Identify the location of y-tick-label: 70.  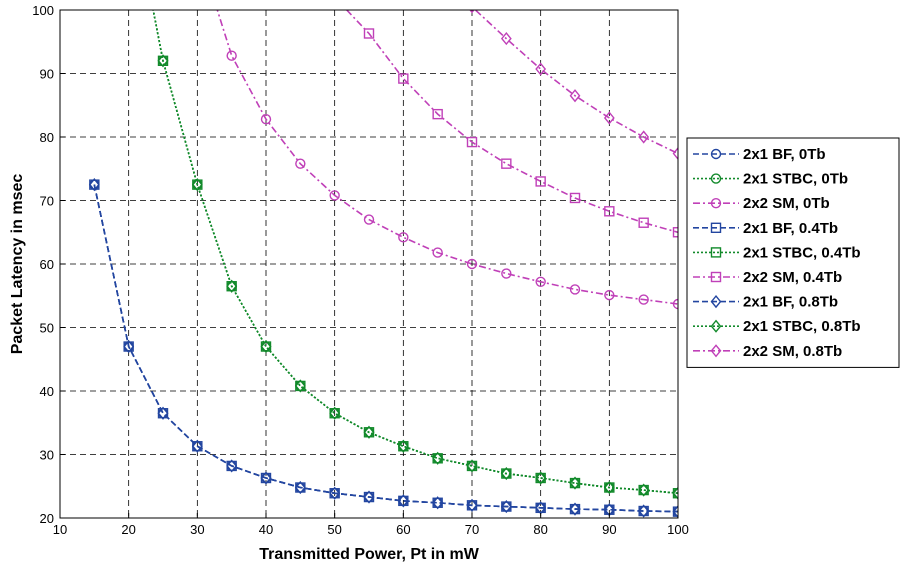
(47, 201).